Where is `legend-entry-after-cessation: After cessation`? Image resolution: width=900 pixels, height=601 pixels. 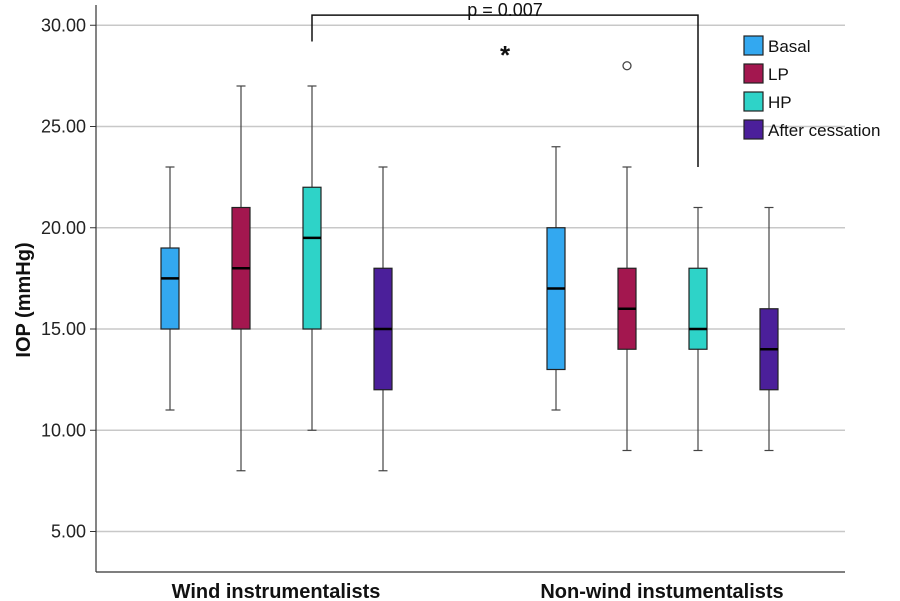 legend-entry-after-cessation: After cessation is located at coordinates (811, 129).